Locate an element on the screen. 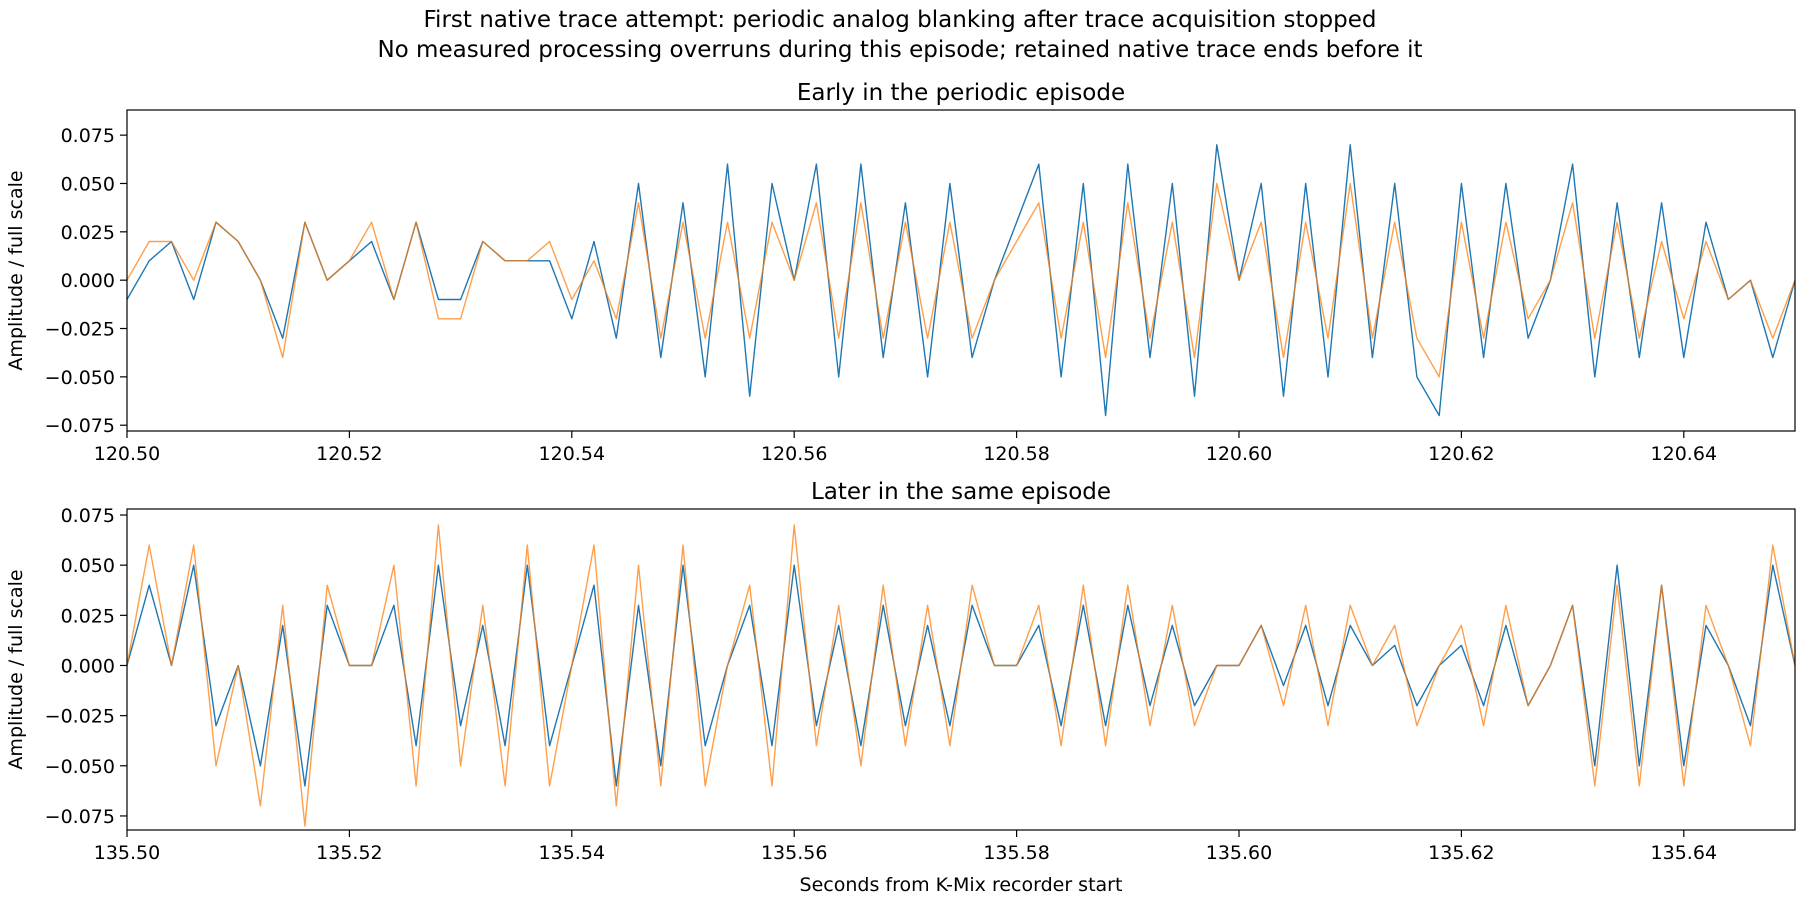  x-tick-label: 135.50 is located at coordinates (127, 853).